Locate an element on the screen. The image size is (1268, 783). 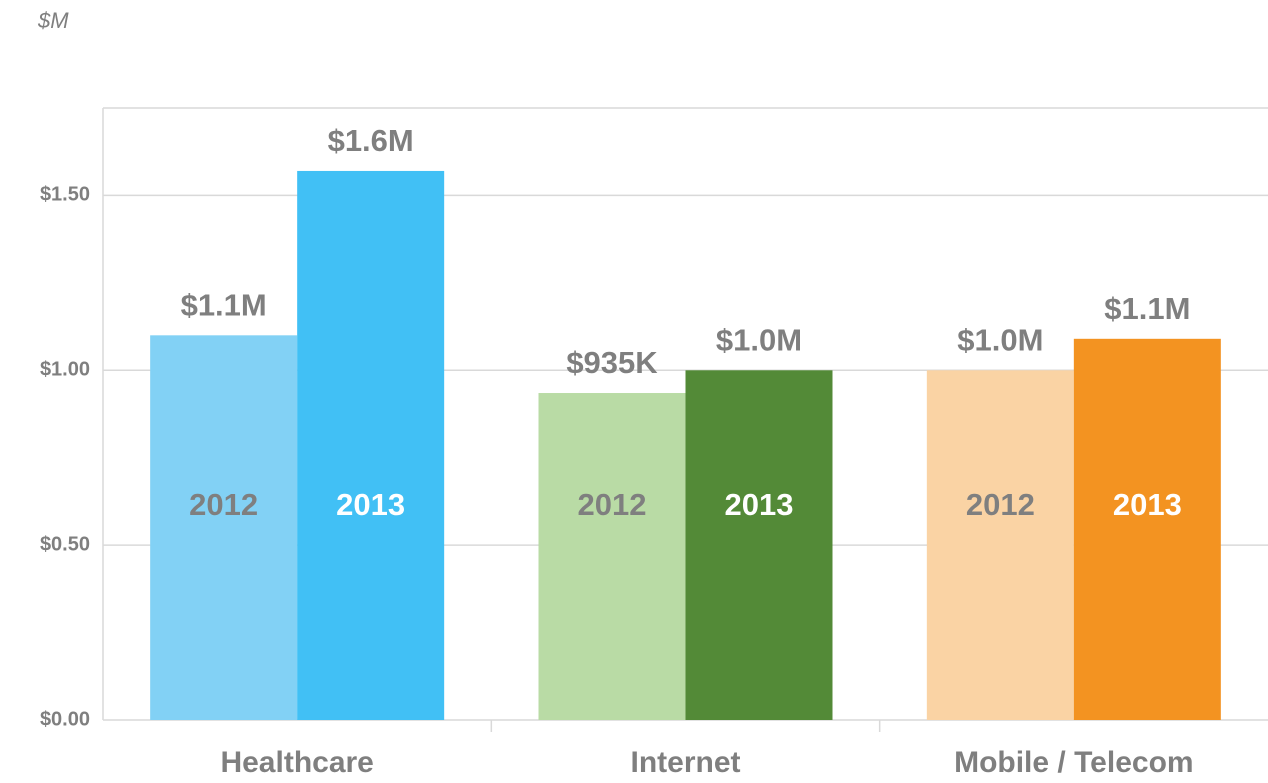
y-tick-label: $1.00 is located at coordinates (65, 370).